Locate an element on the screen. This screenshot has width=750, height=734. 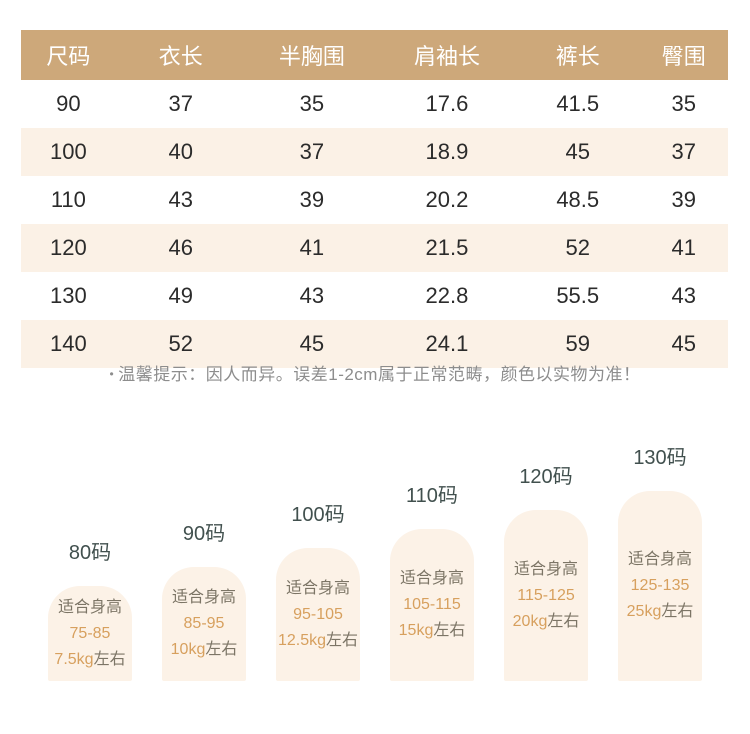
table-row: 90 37 35 17.6 41.5 35 is located at coordinates (374, 104).